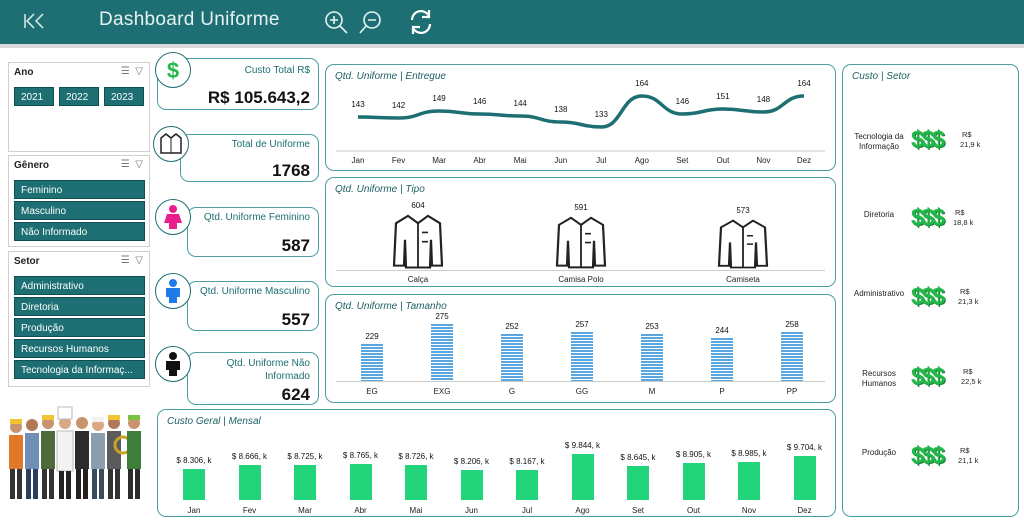 The height and width of the screenshot is (523, 1024). I want to click on data-label: 258, so click(792, 324).